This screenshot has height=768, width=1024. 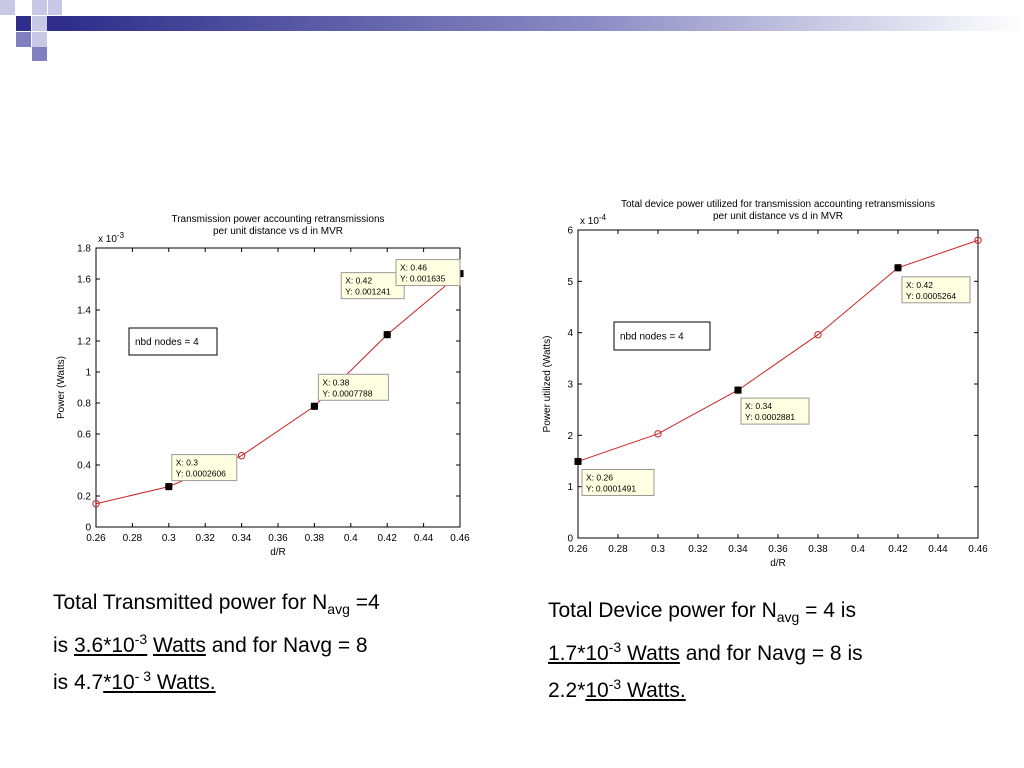 What do you see at coordinates (201, 474) in the screenshot?
I see `datatip-y: Y: 0.0002606` at bounding box center [201, 474].